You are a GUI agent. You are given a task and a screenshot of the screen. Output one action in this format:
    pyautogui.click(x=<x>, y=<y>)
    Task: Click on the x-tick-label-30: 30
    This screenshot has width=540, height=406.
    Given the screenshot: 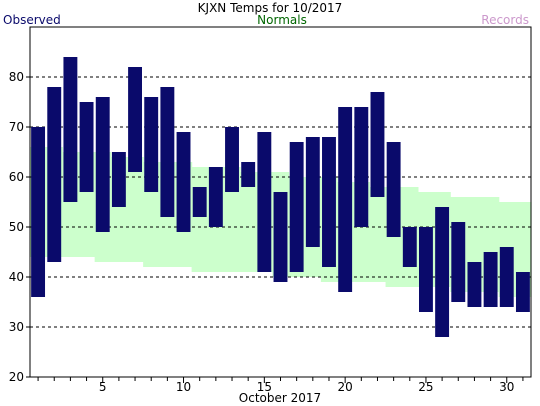 What is the action you would take?
    pyautogui.click(x=506, y=387)
    